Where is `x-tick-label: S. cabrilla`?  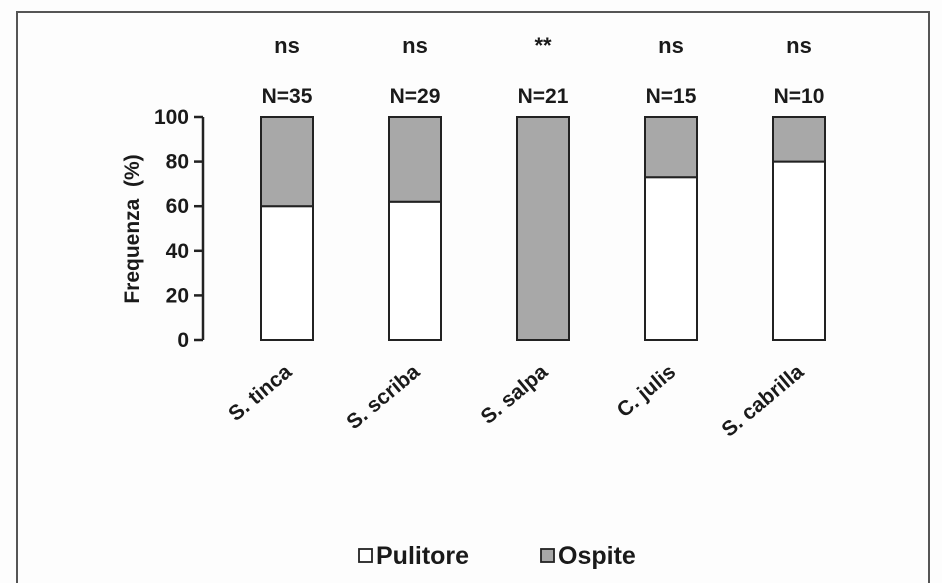 x-tick-label: S. cabrilla is located at coordinates (762, 401).